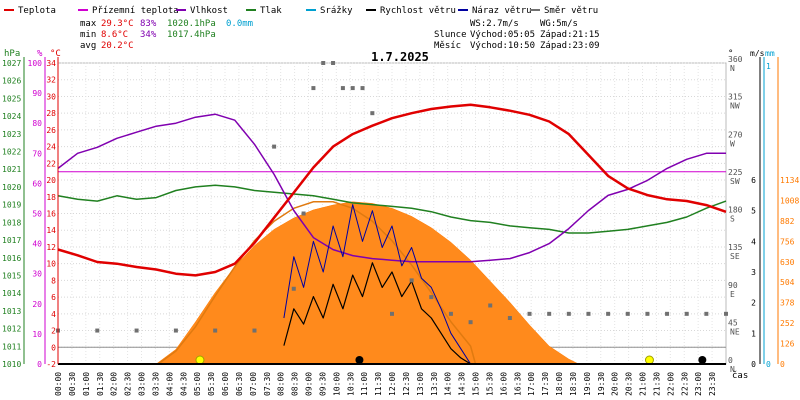 This screenshot has width=800, height=400. What do you see at coordinates (735, 331) in the screenshot?
I see `dir-tick-label: NE` at bounding box center [735, 331].